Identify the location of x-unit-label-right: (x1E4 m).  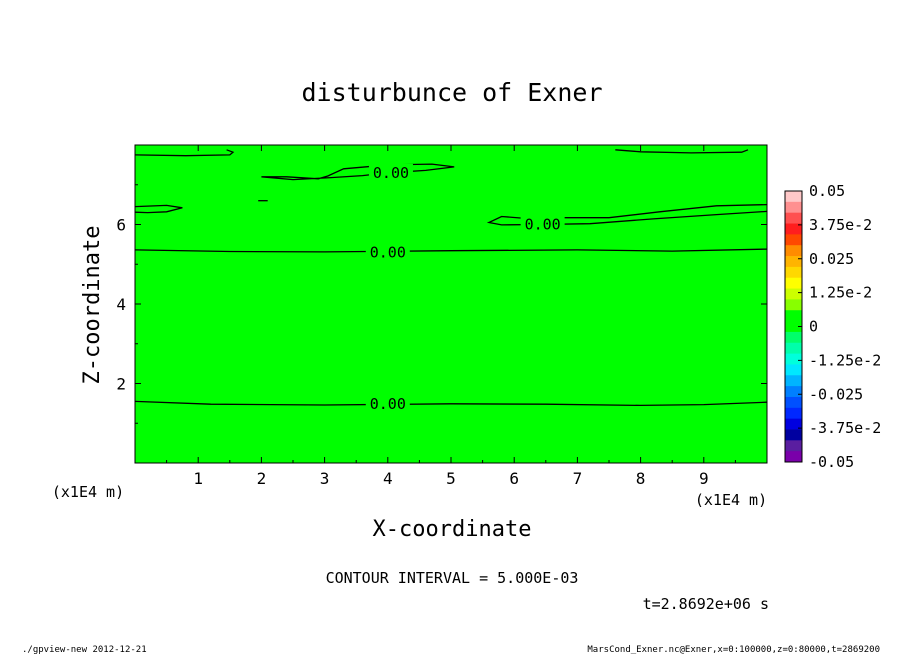
(731, 500).